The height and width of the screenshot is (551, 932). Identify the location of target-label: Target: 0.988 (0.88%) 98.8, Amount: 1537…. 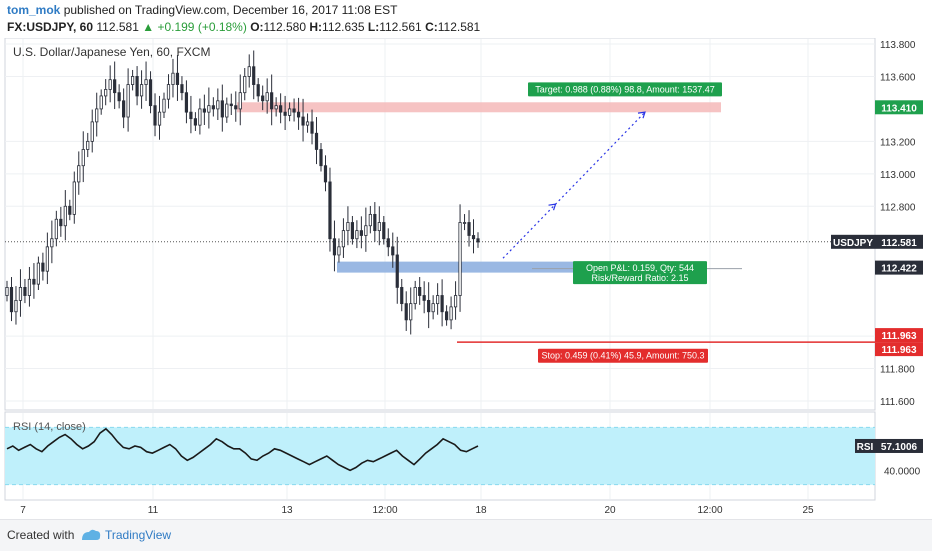
(625, 89).